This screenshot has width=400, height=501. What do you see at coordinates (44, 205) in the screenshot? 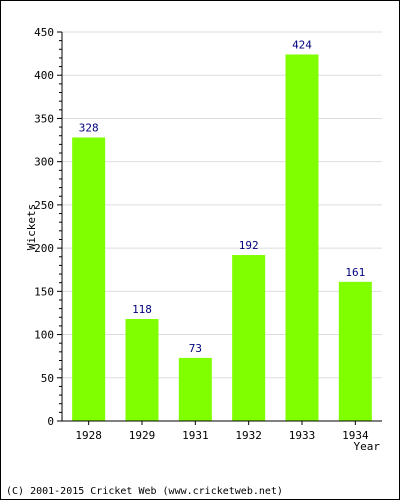
I see `y-tick-label: 250` at bounding box center [44, 205].